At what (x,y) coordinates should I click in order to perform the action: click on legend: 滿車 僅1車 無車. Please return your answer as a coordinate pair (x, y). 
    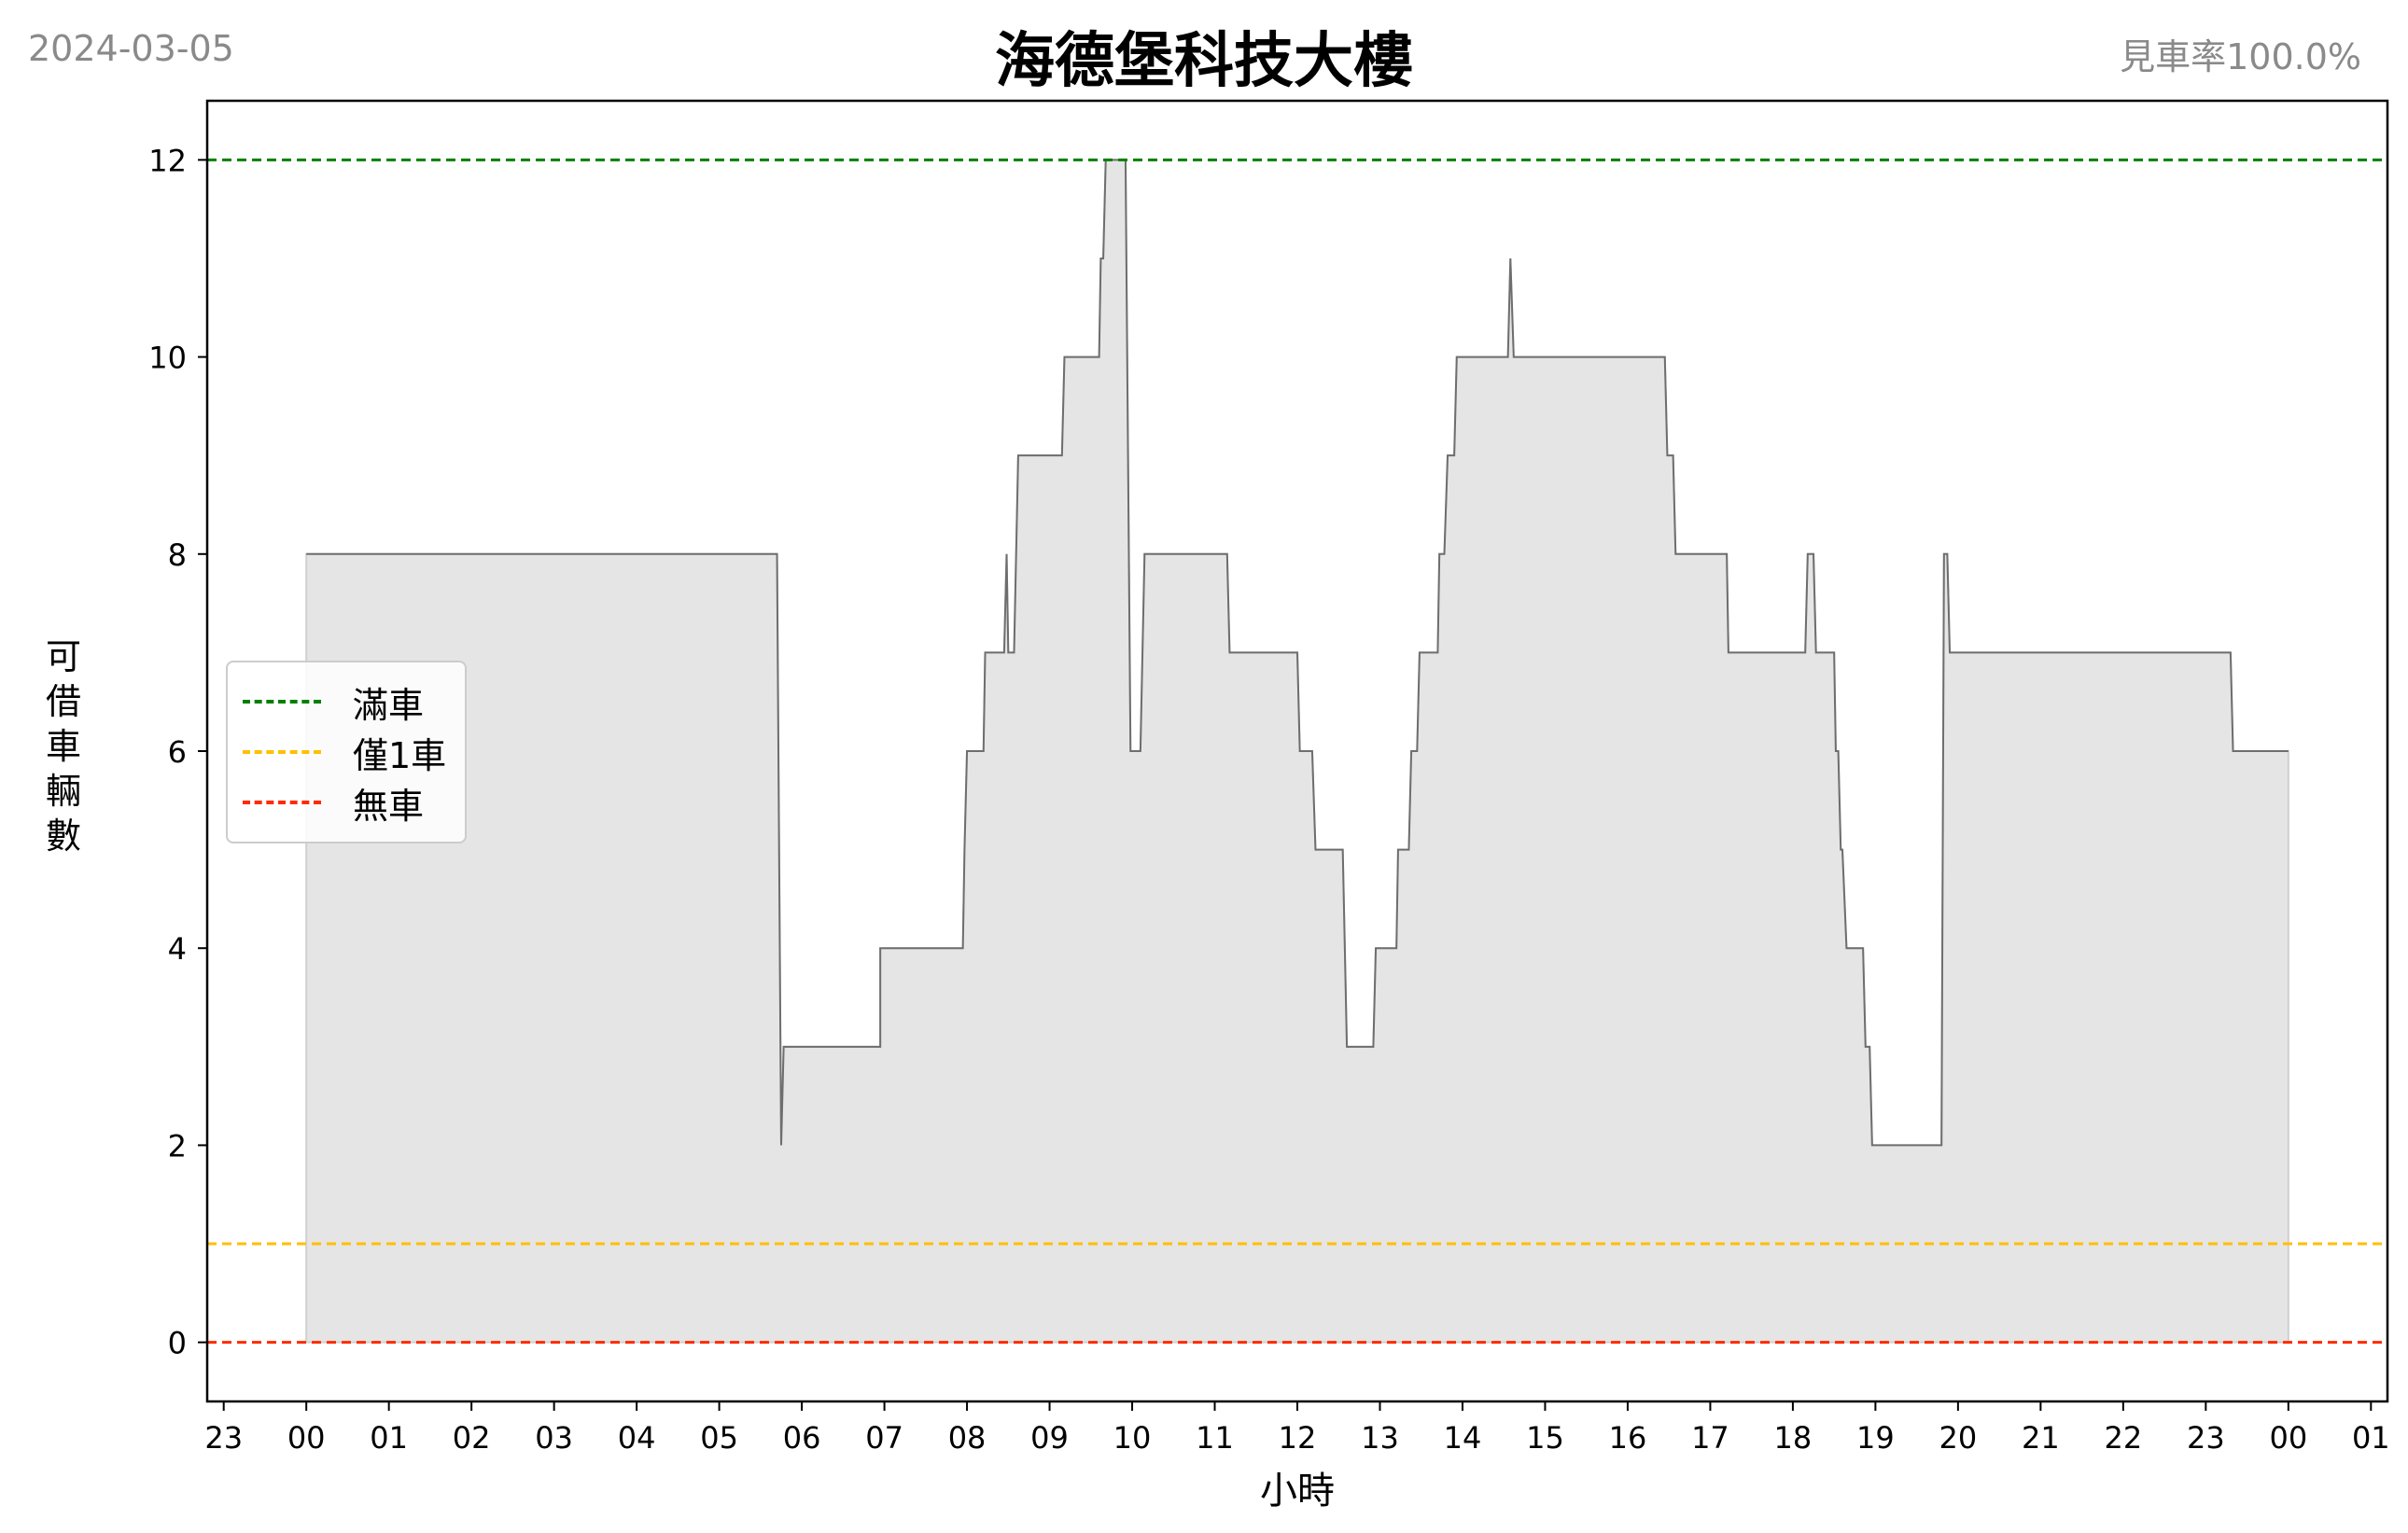
    Looking at the image, I should click on (346, 752).